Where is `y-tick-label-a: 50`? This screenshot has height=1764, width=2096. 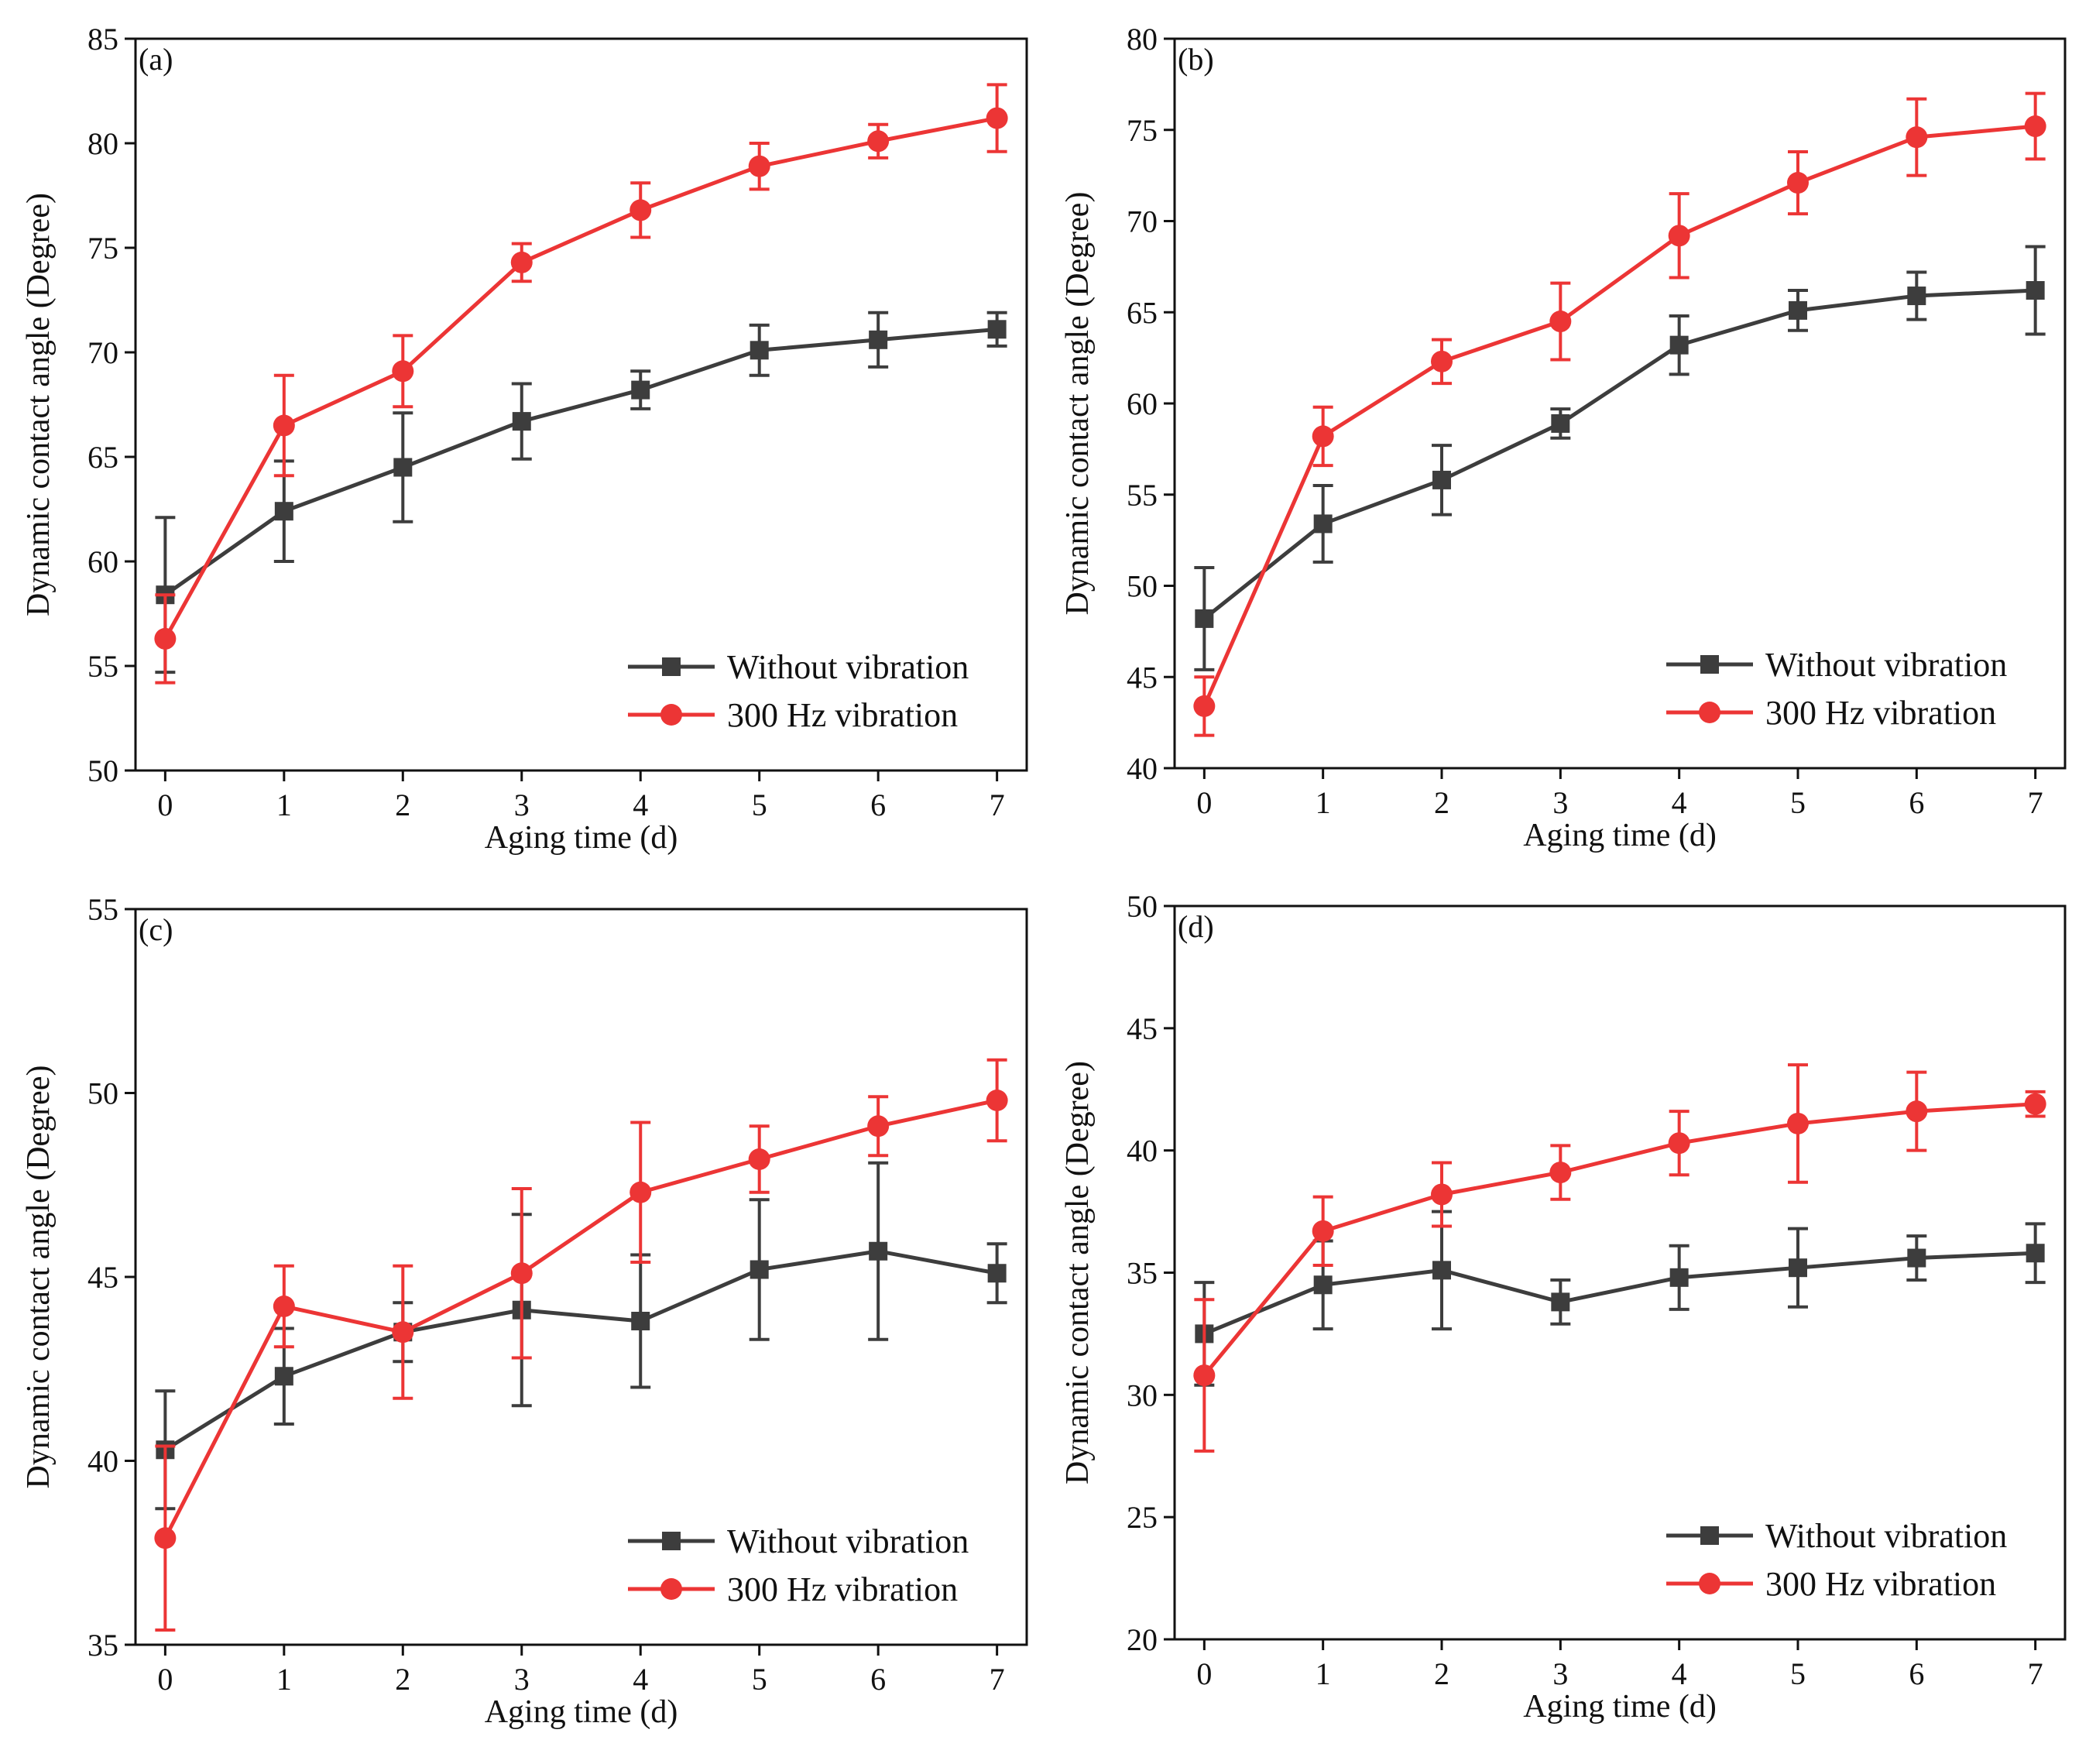
y-tick-label-a: 50 is located at coordinates (102, 770).